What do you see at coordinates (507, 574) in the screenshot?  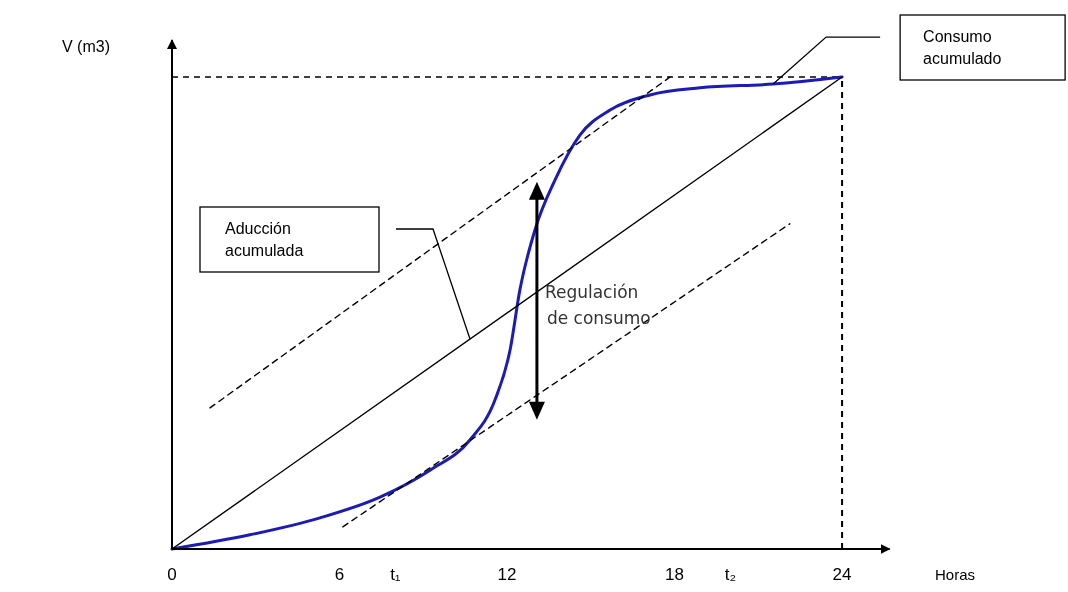 I see `x-tick-label: 12` at bounding box center [507, 574].